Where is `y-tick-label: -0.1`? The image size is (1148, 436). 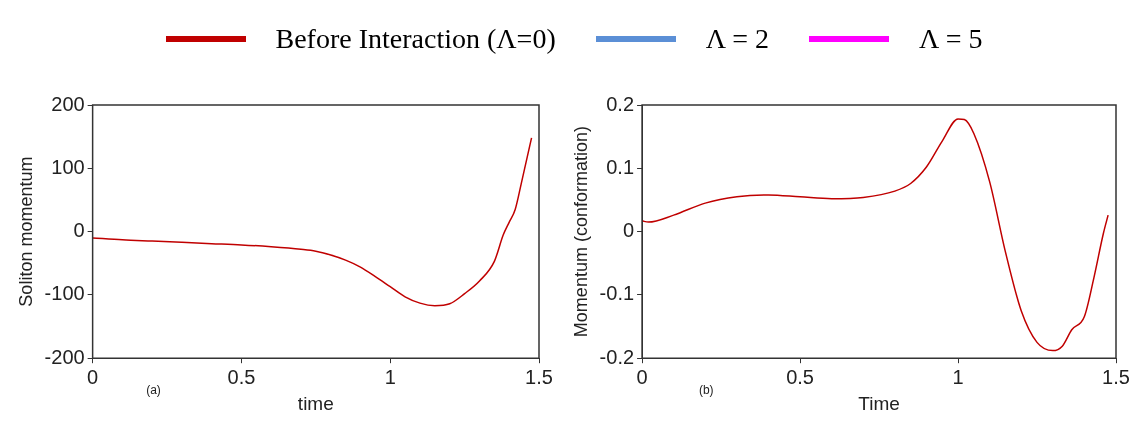 y-tick-label: -0.1 is located at coordinates (617, 293).